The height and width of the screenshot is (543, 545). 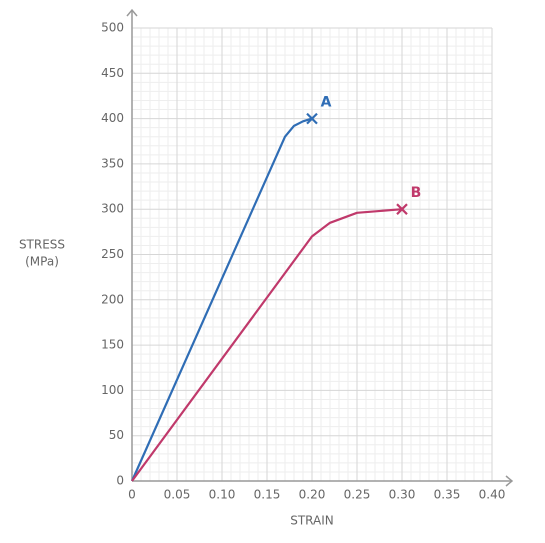 I want to click on x-tick-label: 0.40, so click(x=492, y=495).